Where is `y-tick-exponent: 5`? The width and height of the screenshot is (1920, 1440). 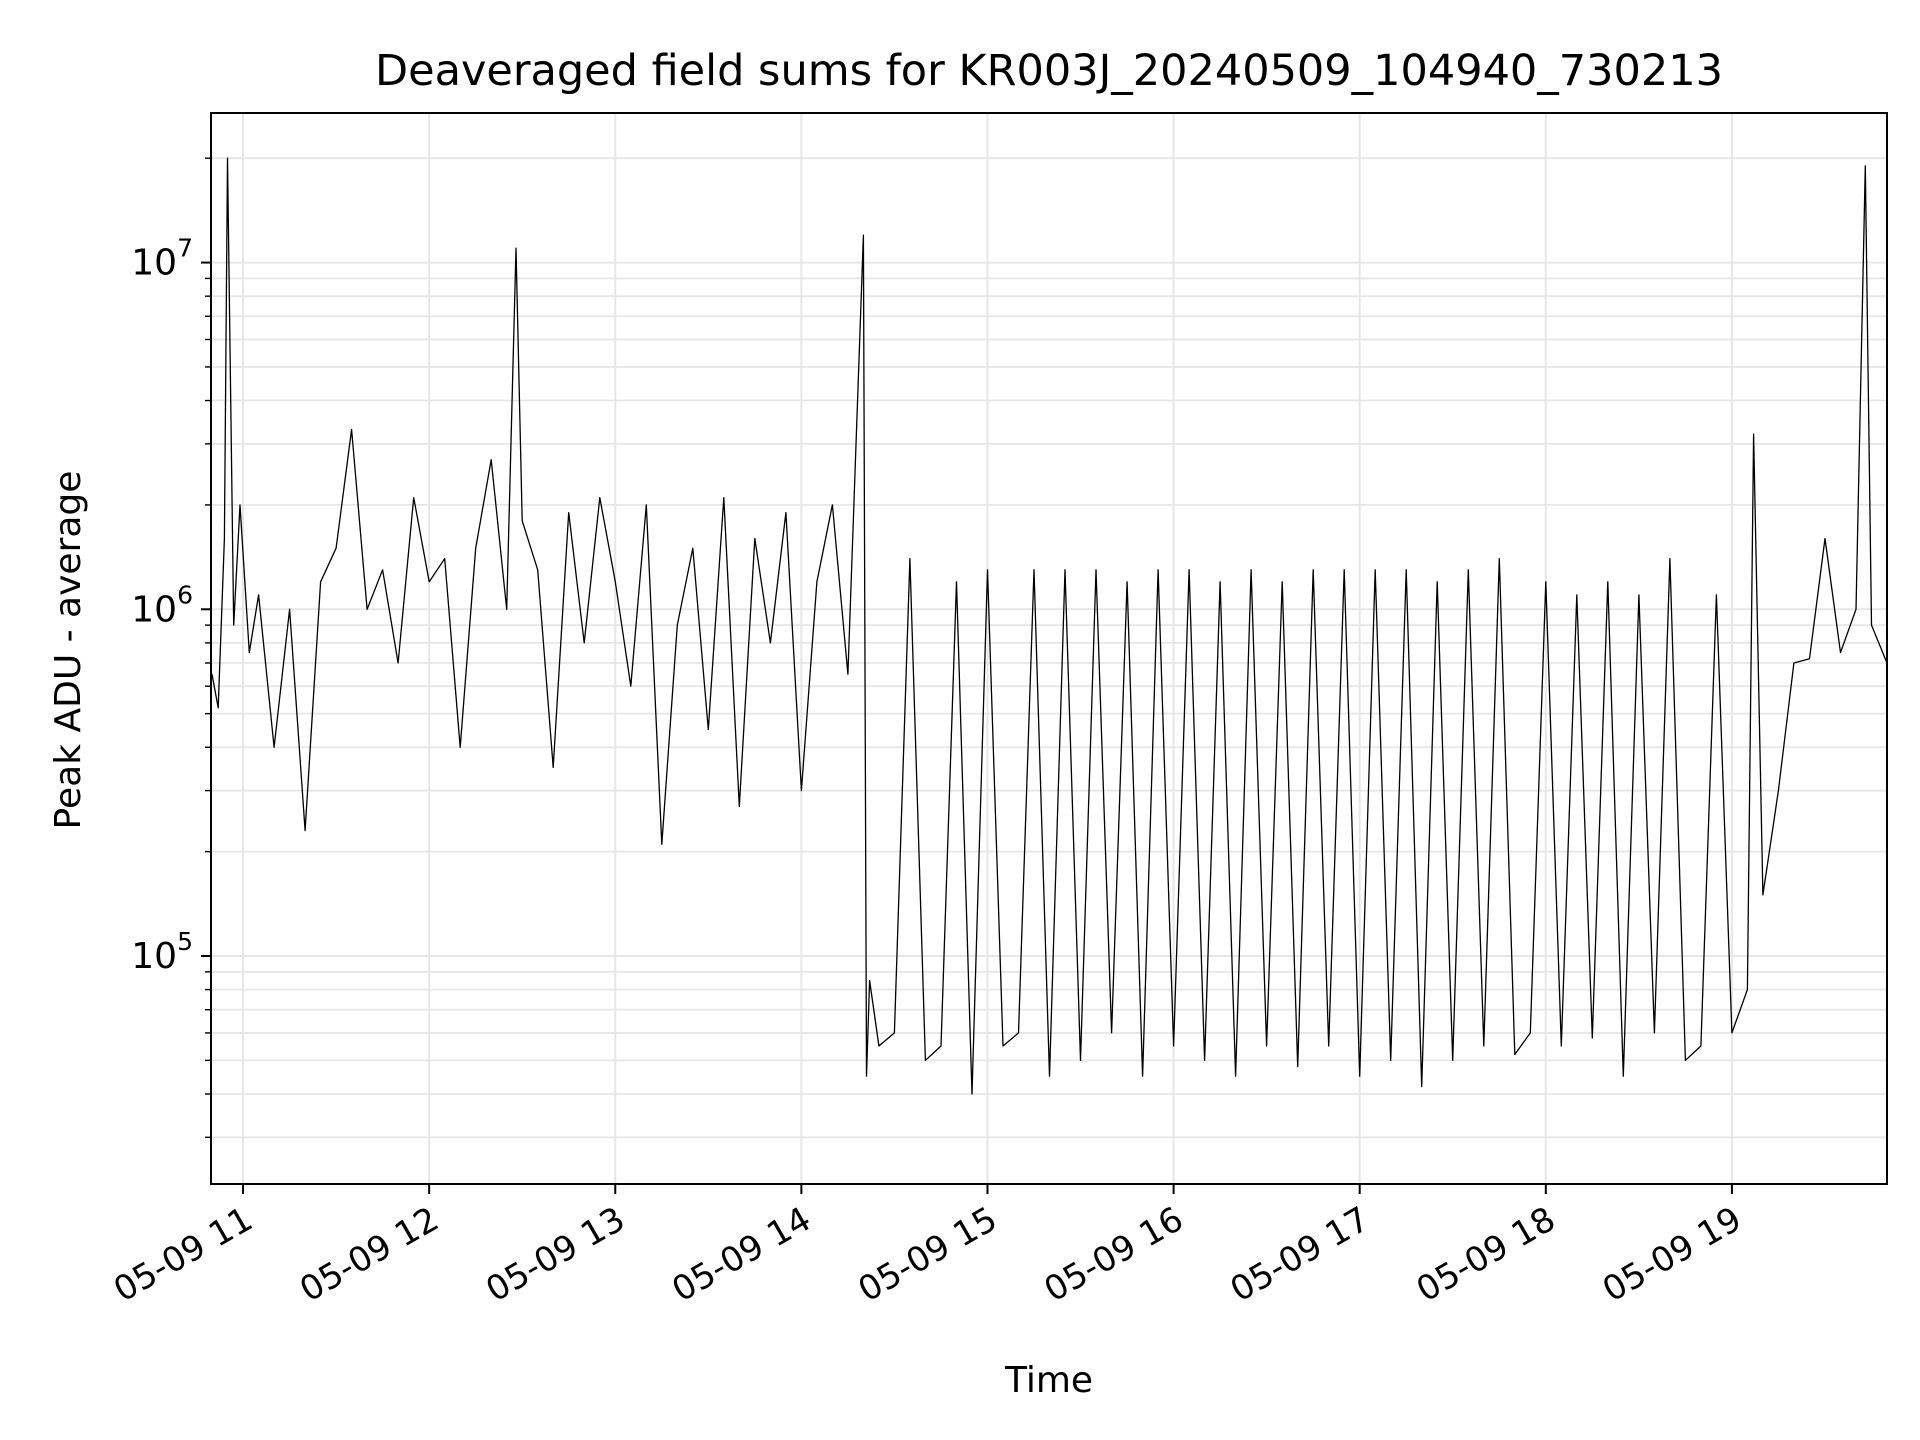
y-tick-exponent: 5 is located at coordinates (185, 941).